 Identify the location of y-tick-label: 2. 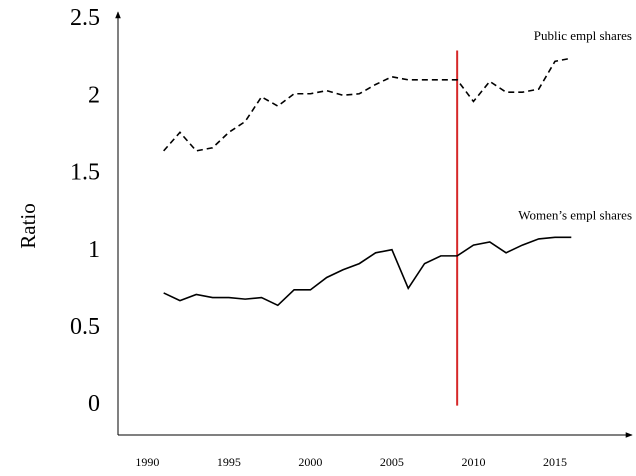
(94, 95).